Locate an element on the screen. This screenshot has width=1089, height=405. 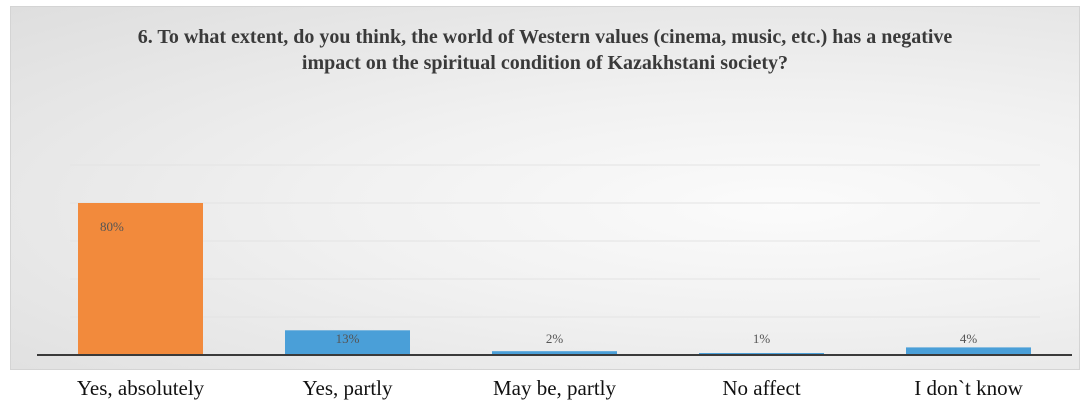
data-label-5: 4% is located at coordinates (969, 338).